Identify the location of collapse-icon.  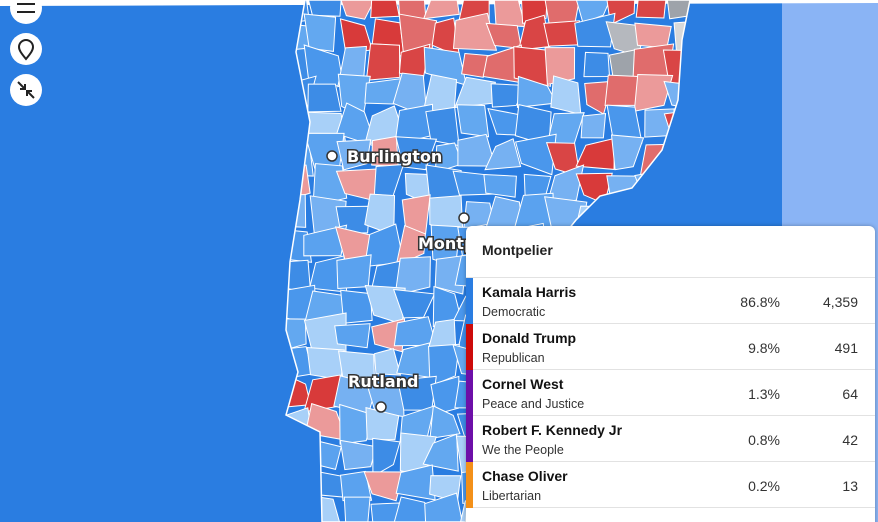
(26, 90).